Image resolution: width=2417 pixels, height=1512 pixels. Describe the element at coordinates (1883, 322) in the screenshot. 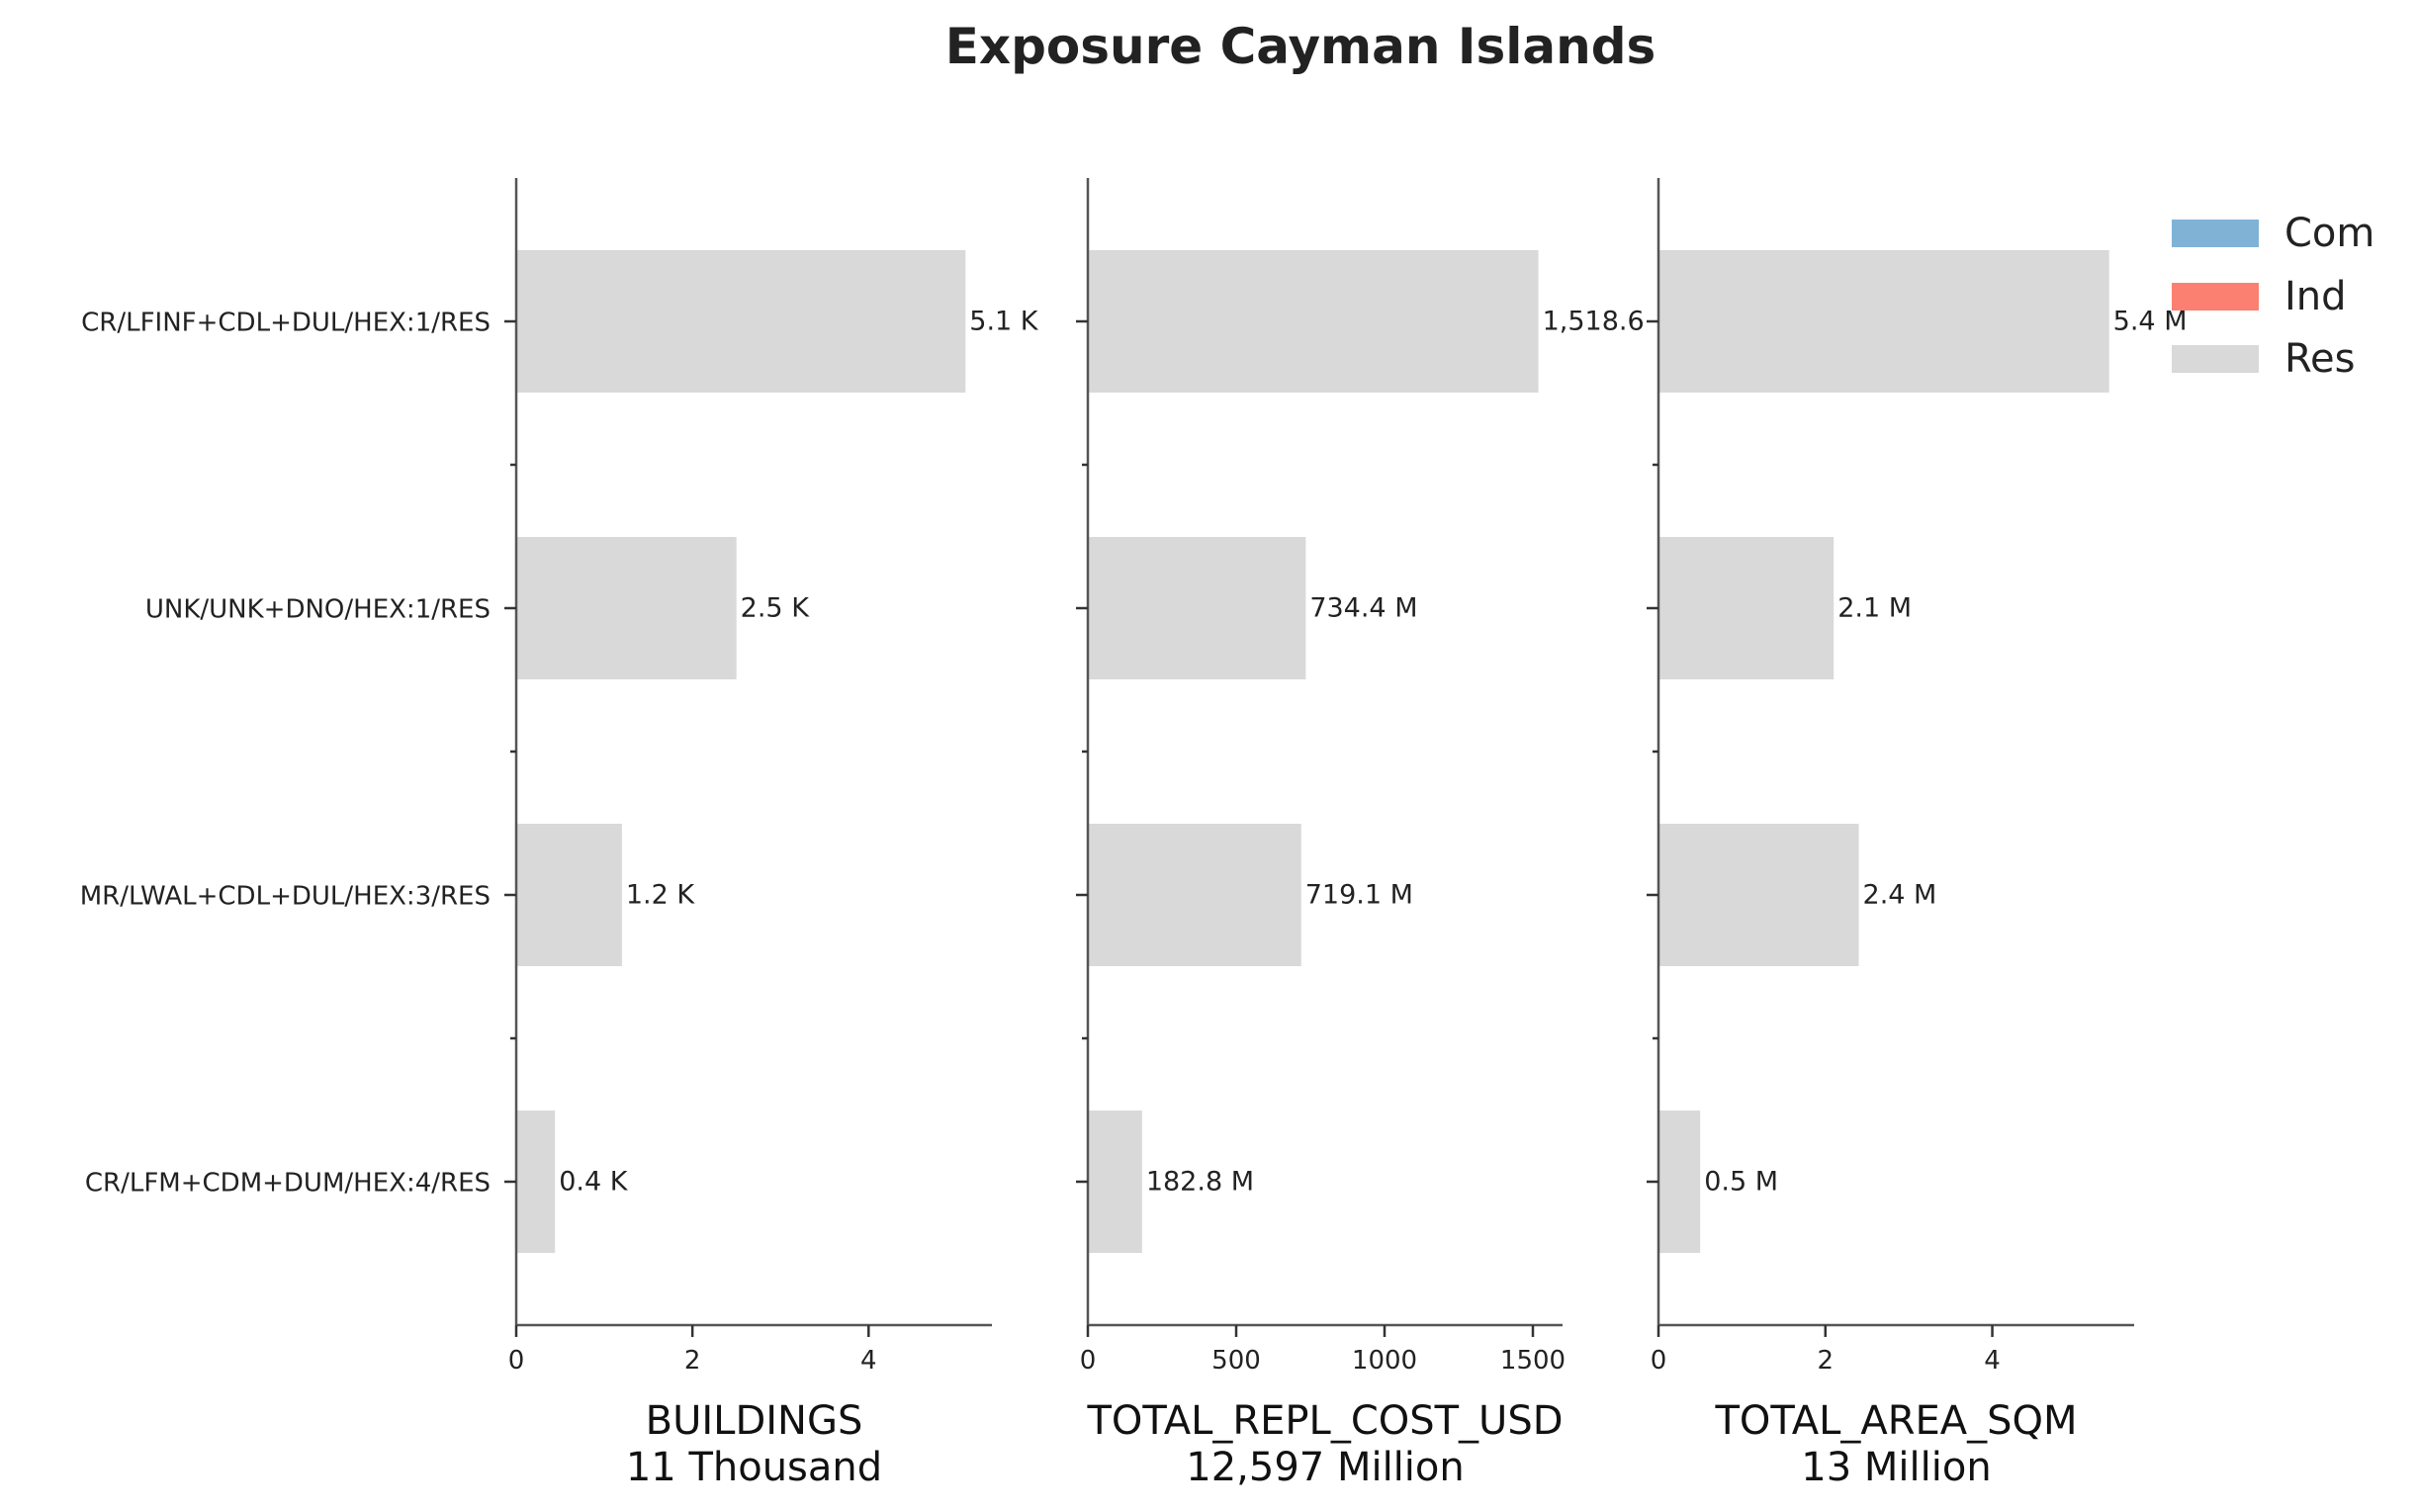

I see `bar-panel3-row1` at that location.